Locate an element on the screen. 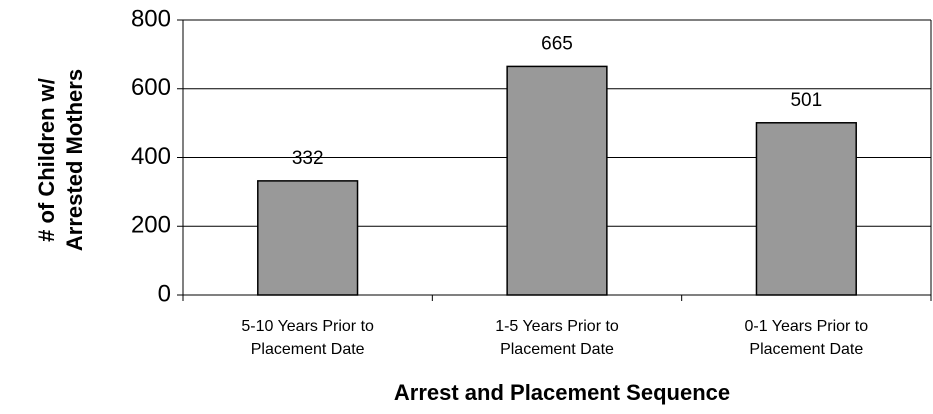 Image resolution: width=933 pixels, height=414 pixels. y-tick-label: 600 is located at coordinates (151, 87).